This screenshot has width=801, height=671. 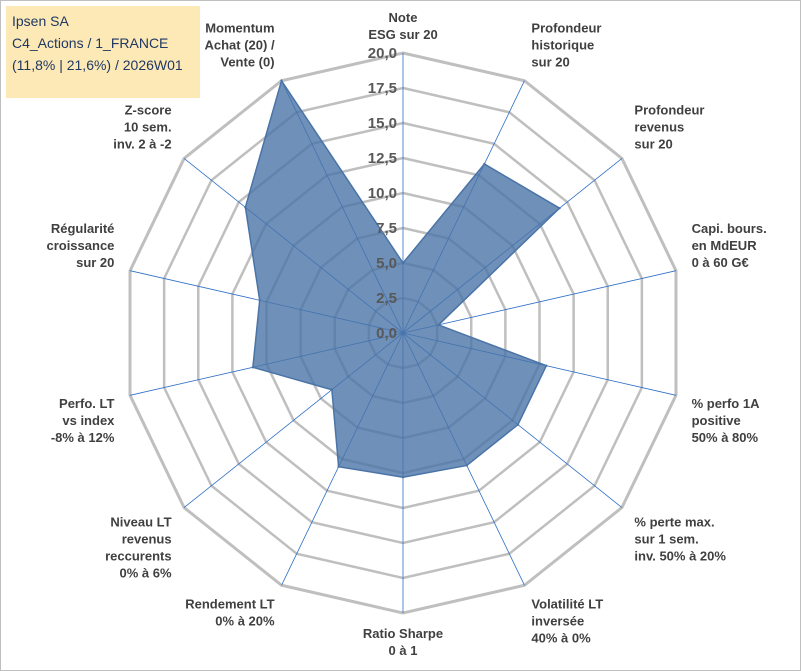 I want to click on axis-label-13-line-2: Vente (0), so click(x=247, y=61).